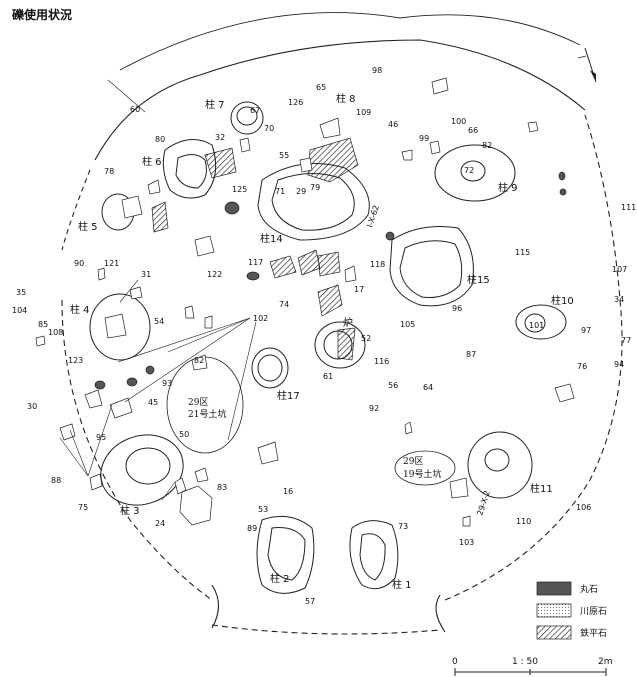 Image resolution: width=637 pixels, height=677 pixels. I want to click on stone-number: 73, so click(403, 526).